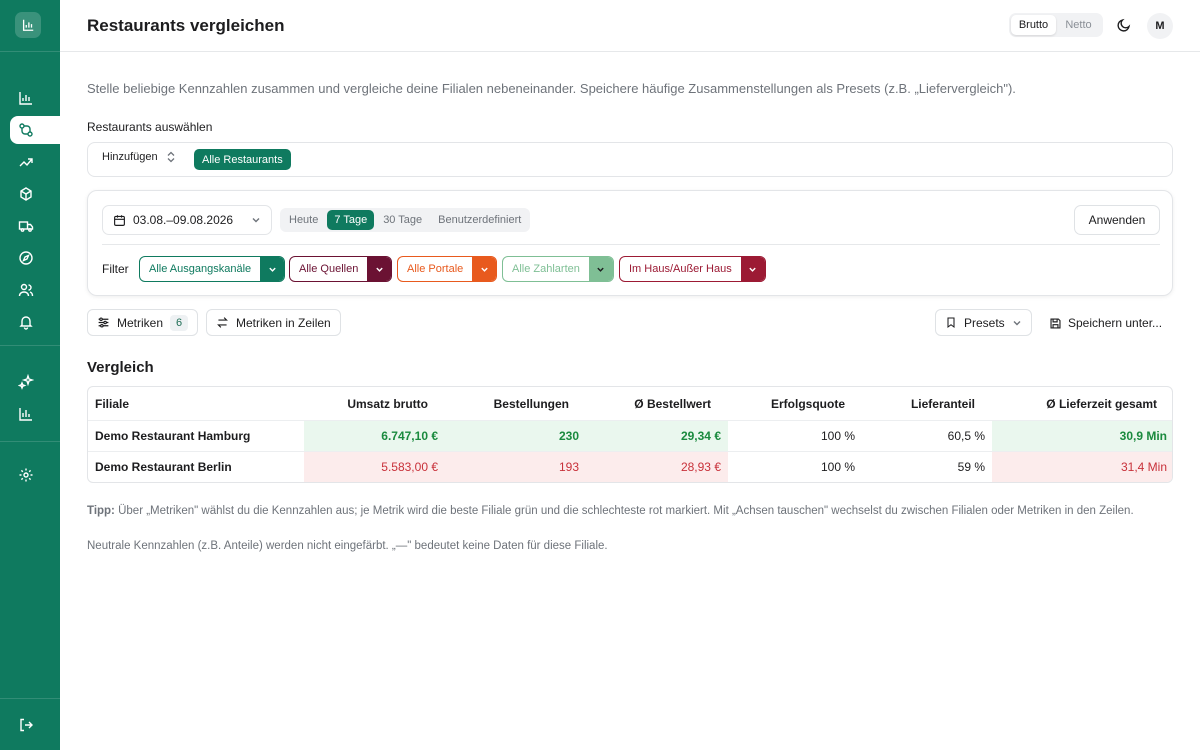 The image size is (1200, 750). Describe the element at coordinates (26, 323) in the screenshot. I see `bell-icon` at that location.